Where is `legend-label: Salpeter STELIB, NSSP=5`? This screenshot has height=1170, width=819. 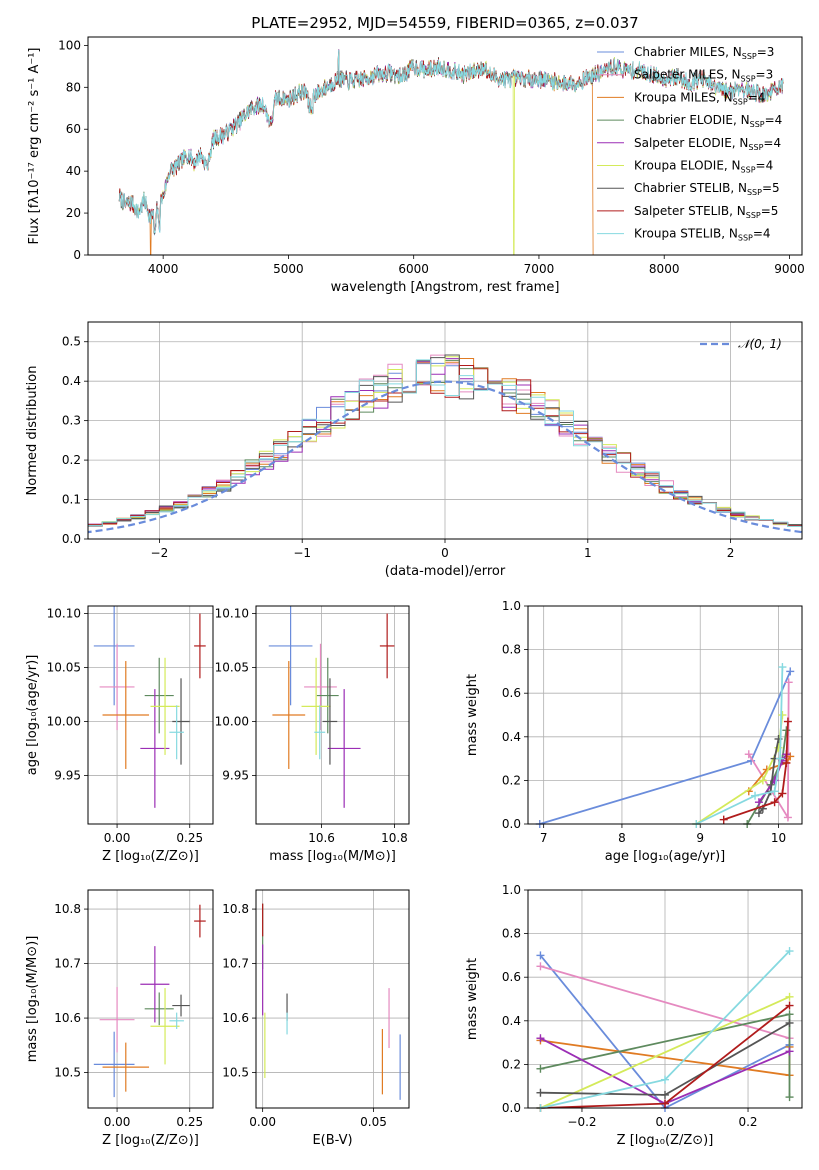 legend-label: Salpeter STELIB, NSSP=5 is located at coordinates (706, 212).